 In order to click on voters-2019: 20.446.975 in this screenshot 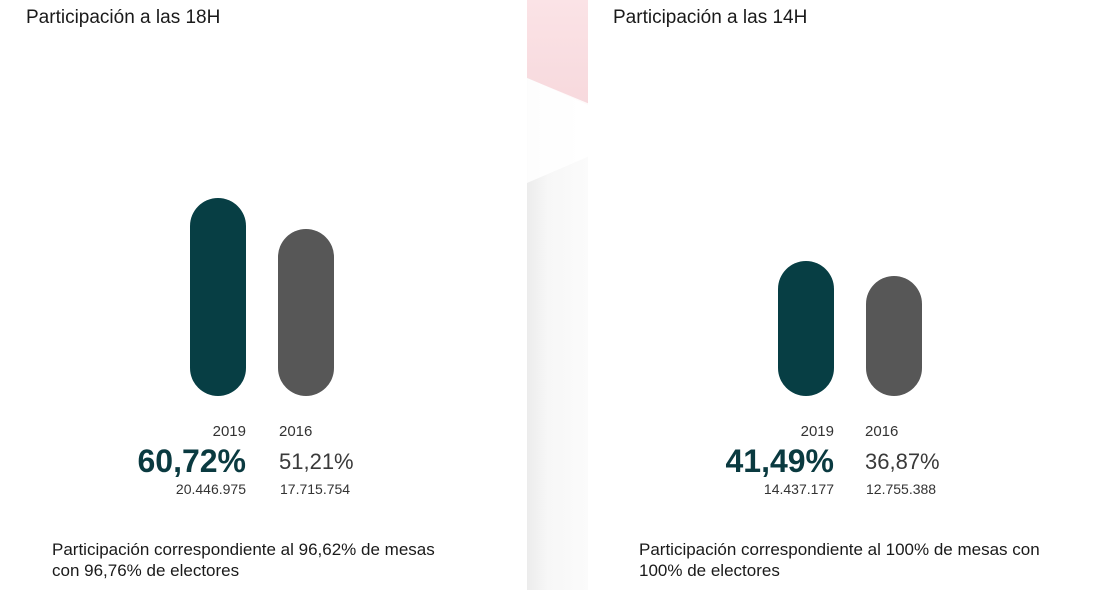, I will do `click(210, 489)`.